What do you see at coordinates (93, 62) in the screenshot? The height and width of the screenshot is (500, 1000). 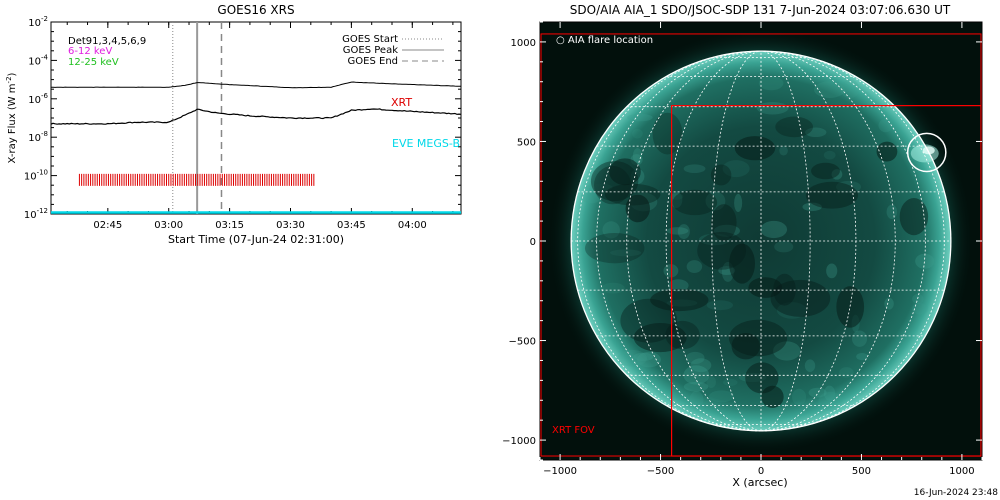 I see `goes-band-2-label: 12-25 keV` at bounding box center [93, 62].